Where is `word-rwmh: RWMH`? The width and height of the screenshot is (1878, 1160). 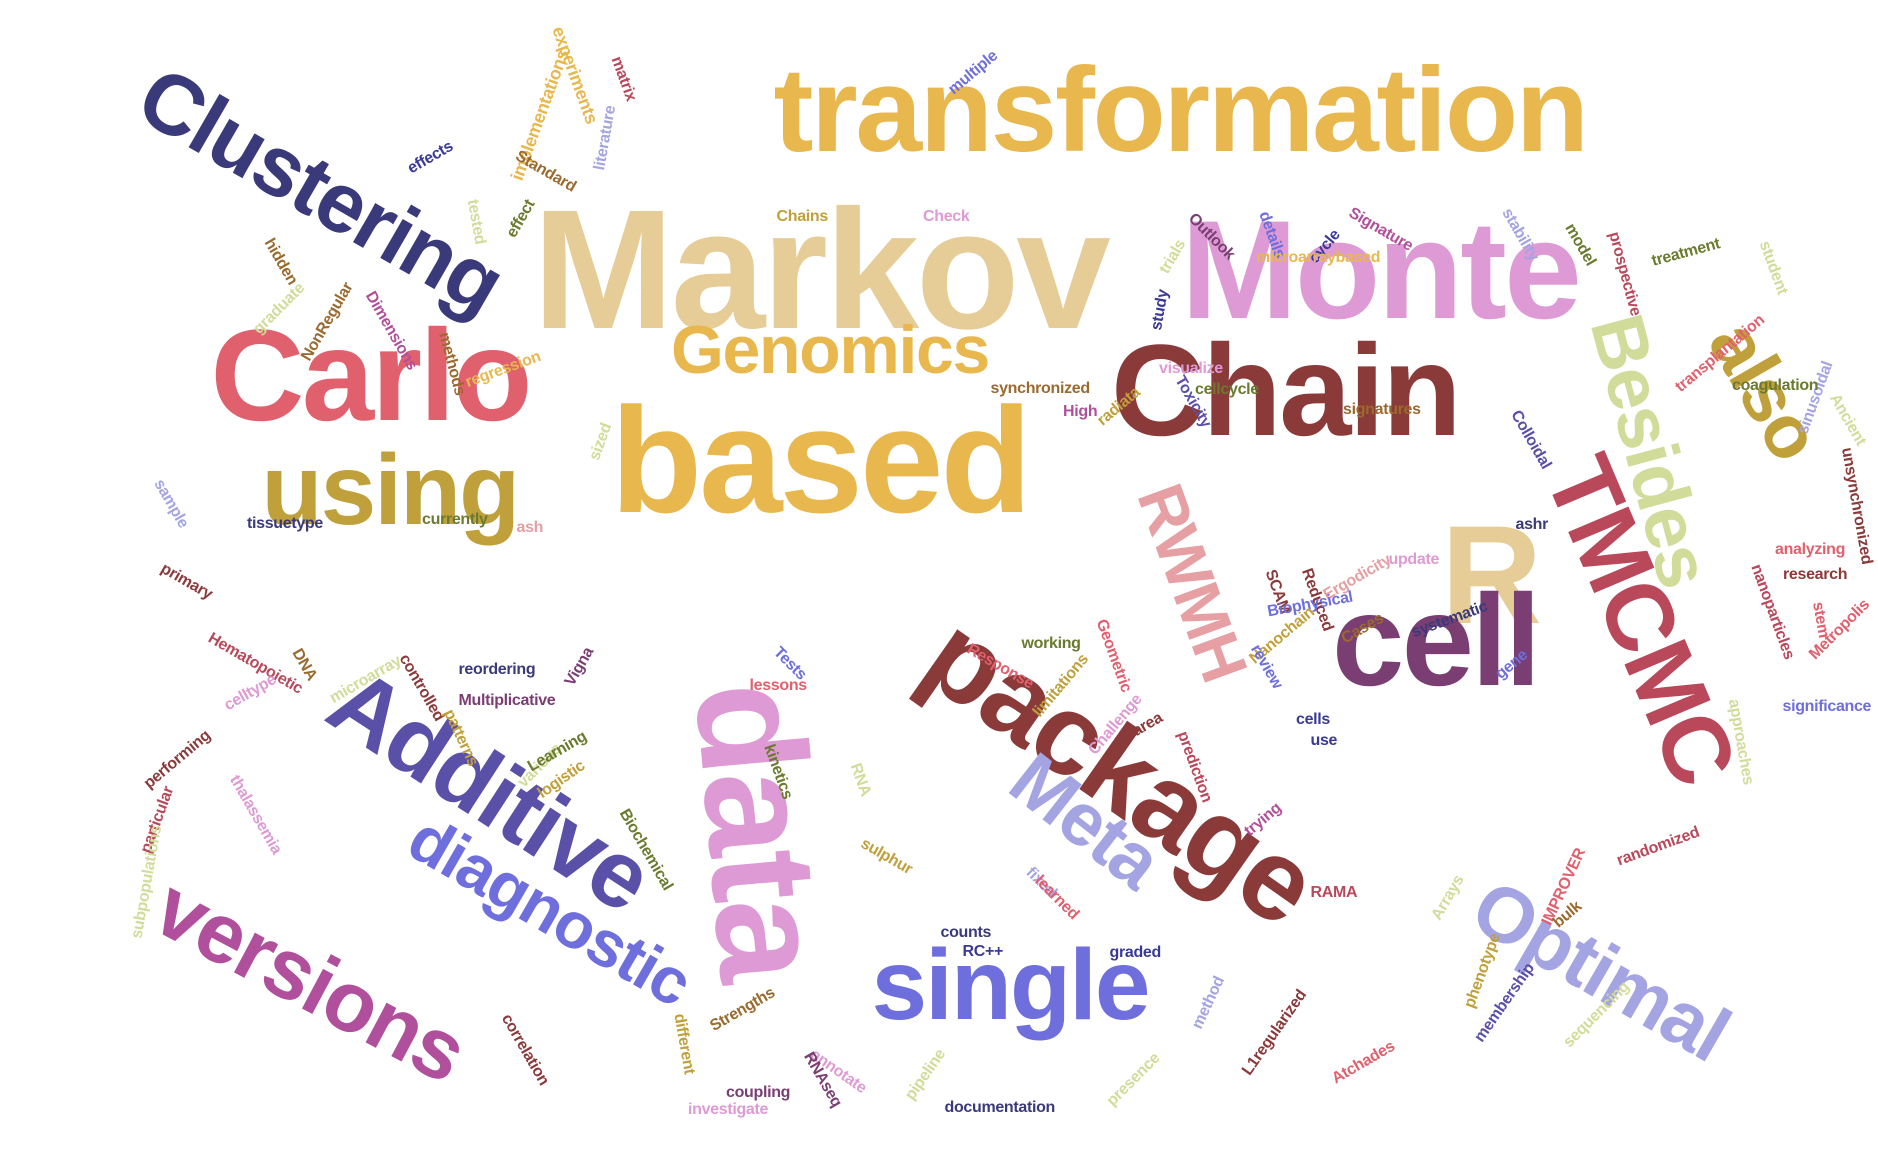
word-rwmh: RWMH is located at coordinates (1192, 582).